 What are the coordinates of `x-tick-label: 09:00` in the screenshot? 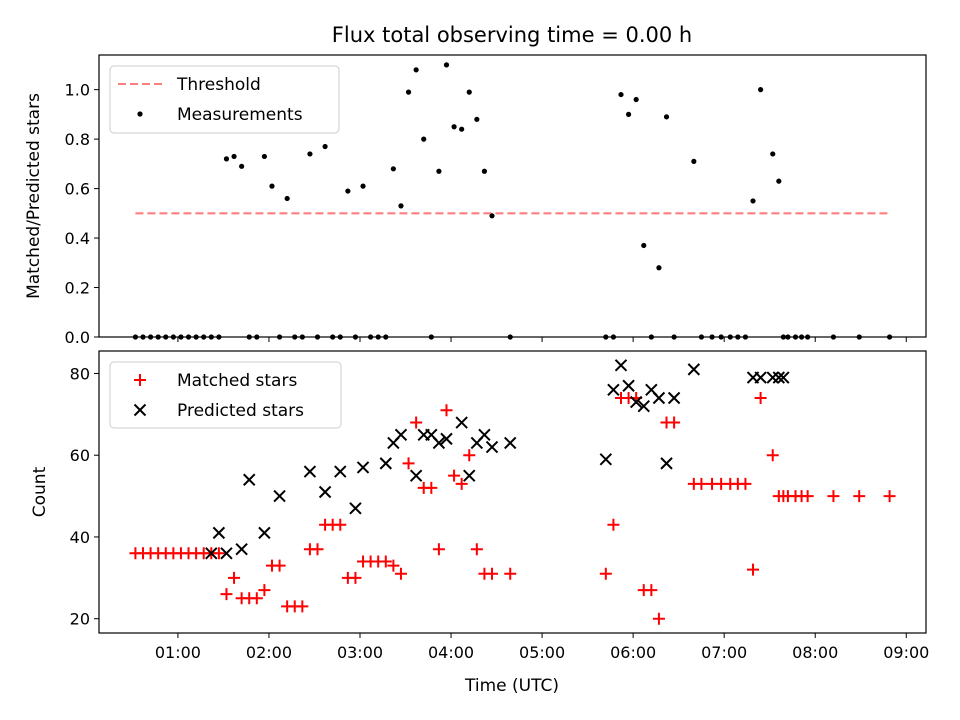 It's located at (906, 652).